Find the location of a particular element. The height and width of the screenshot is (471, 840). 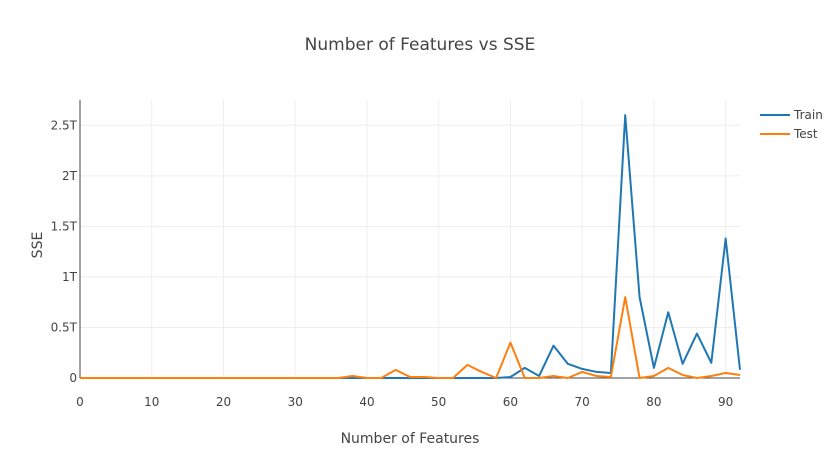

legend-label: Test is located at coordinates (805, 134).